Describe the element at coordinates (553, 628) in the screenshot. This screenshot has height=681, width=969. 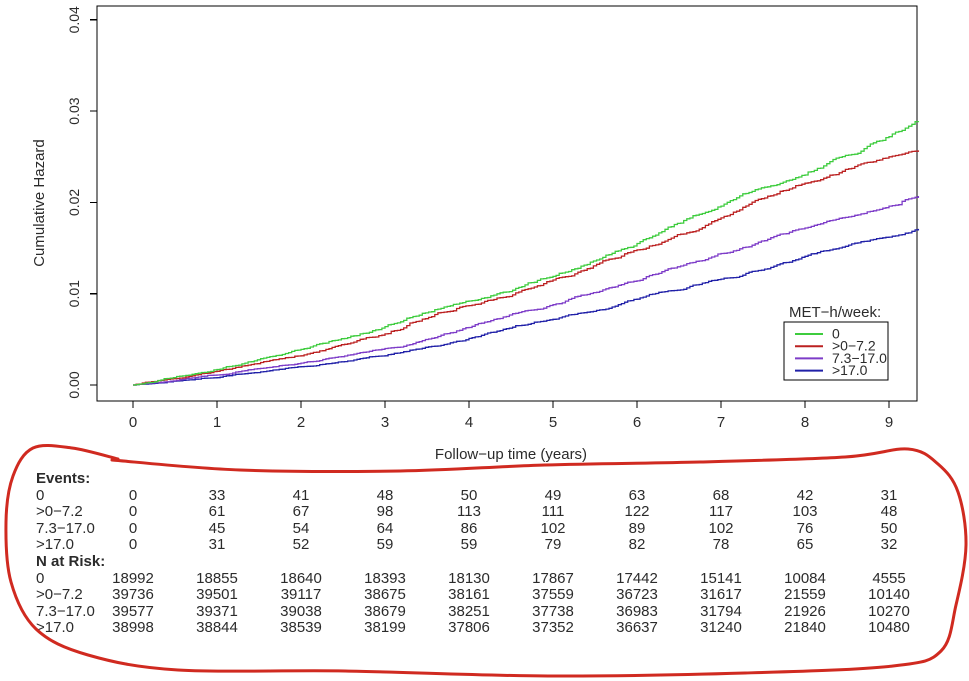
I see `table-cell-year-5: 37352` at that location.